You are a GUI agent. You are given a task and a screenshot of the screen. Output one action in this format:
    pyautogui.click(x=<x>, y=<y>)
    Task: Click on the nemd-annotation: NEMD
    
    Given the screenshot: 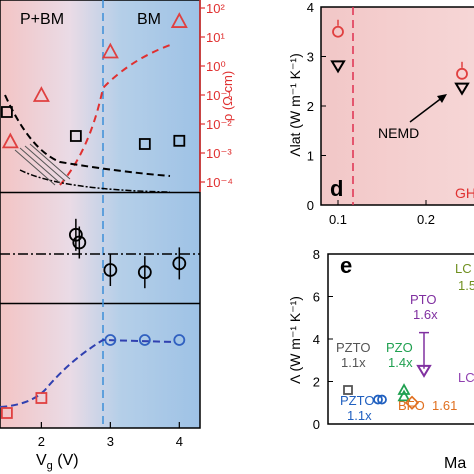 What is the action you would take?
    pyautogui.click(x=398, y=133)
    